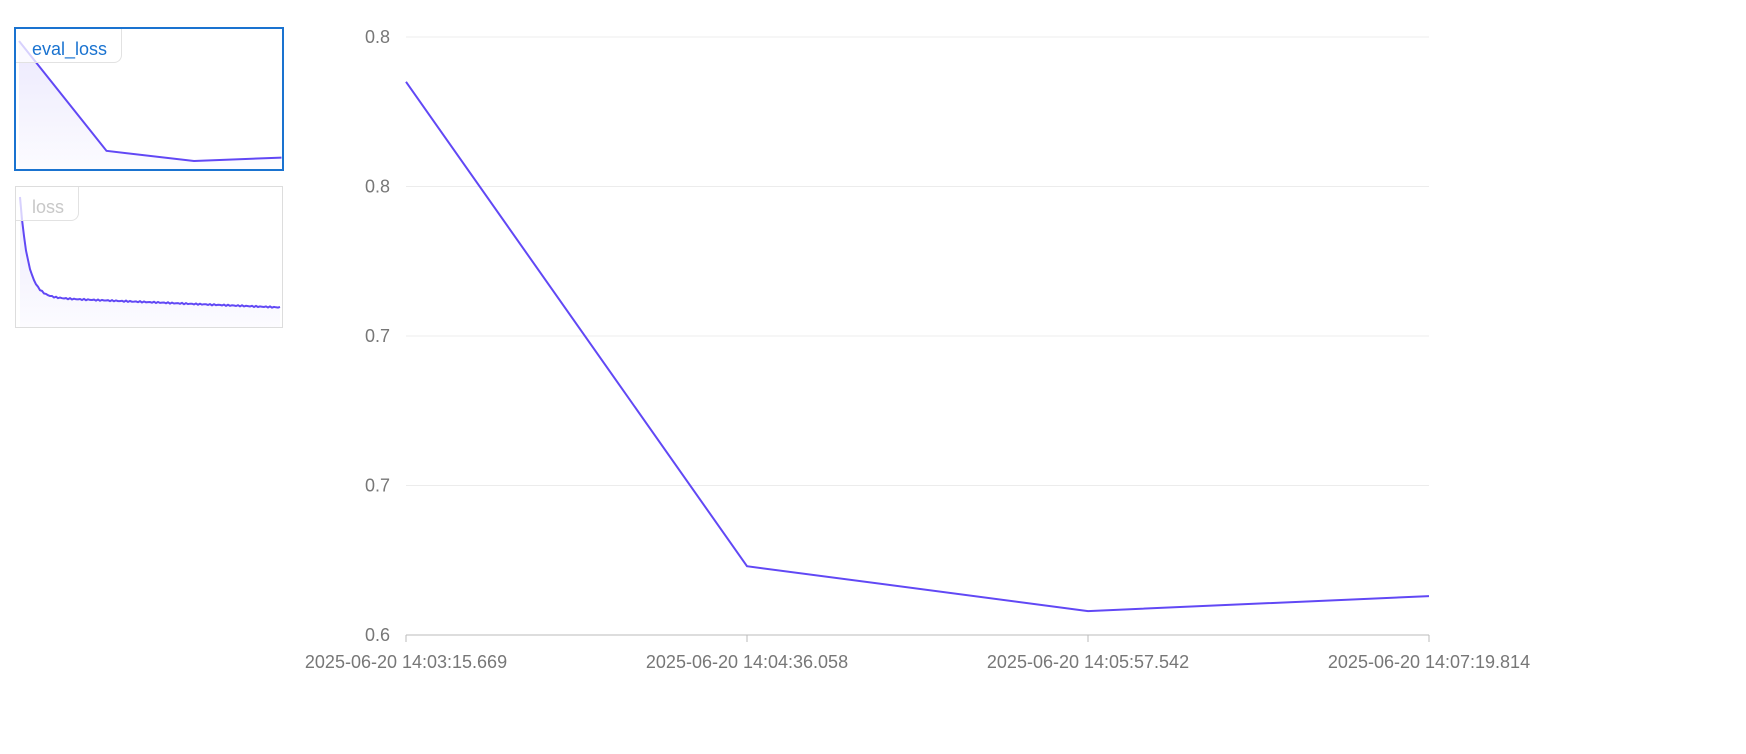 The width and height of the screenshot is (1746, 754). I want to click on thumbnail-loss: loss, so click(149, 257).